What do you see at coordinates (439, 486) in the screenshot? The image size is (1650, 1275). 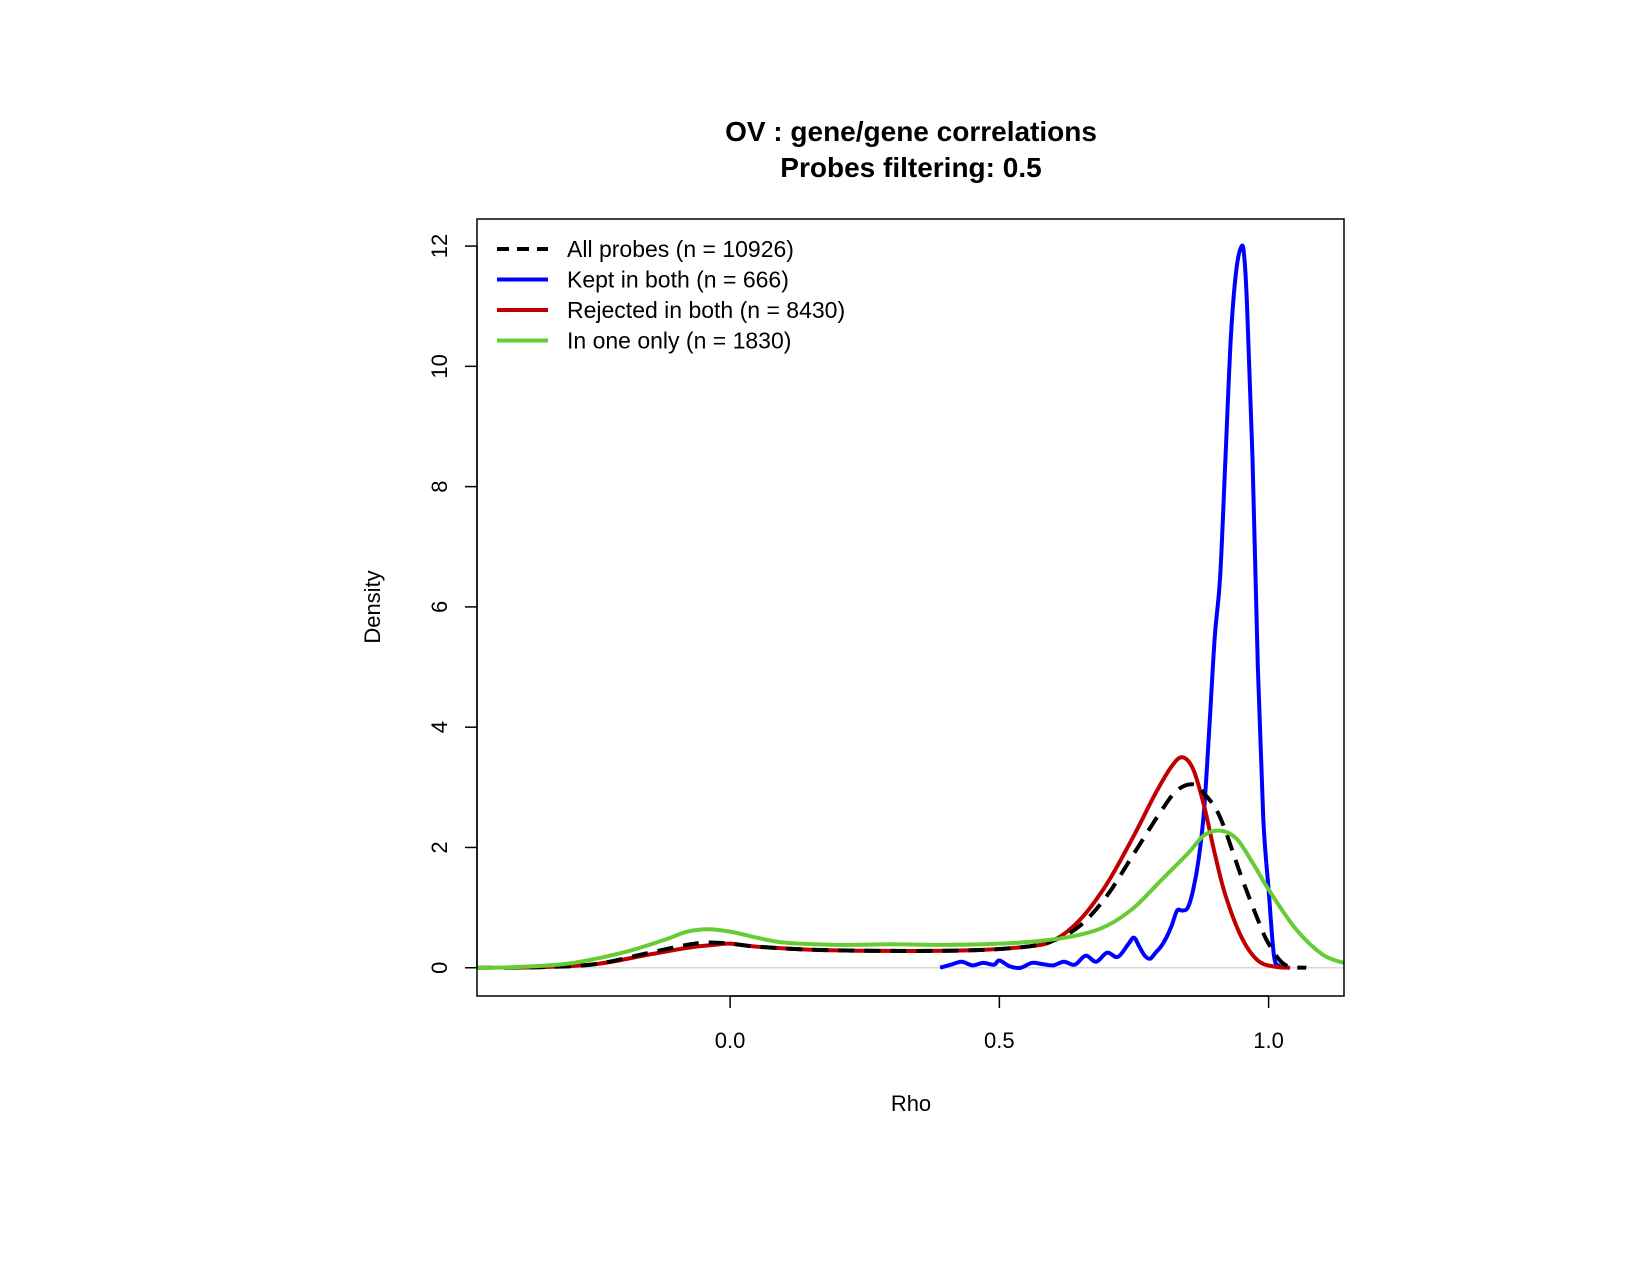 I see `y-tick-label: 8` at bounding box center [439, 486].